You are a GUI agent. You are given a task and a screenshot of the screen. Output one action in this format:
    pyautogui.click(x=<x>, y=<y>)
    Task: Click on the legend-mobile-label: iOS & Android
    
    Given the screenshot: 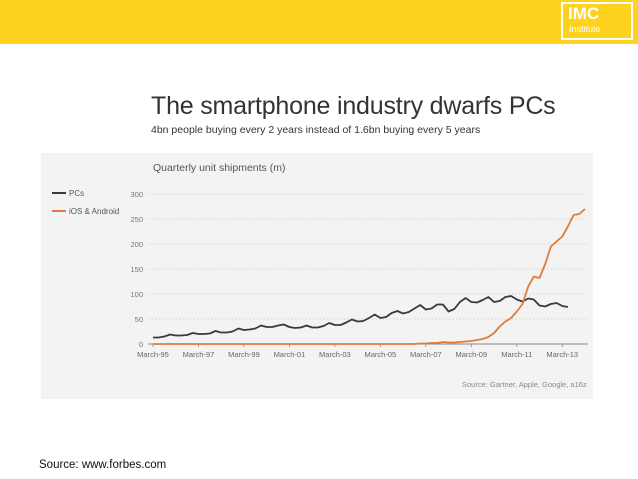 What is the action you would take?
    pyautogui.click(x=94, y=211)
    